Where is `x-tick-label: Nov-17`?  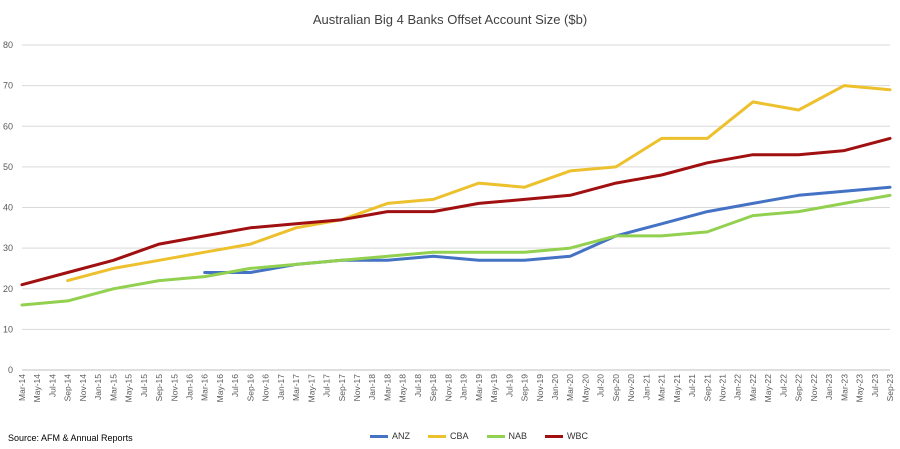 x-tick-label: Nov-17 is located at coordinates (357, 388).